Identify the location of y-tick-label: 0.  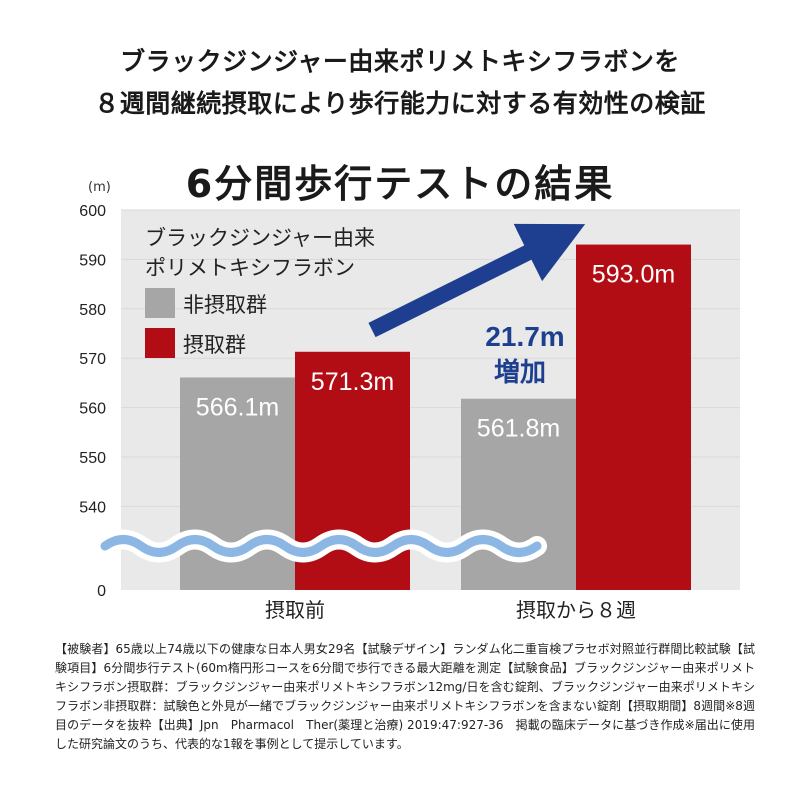
(101, 591).